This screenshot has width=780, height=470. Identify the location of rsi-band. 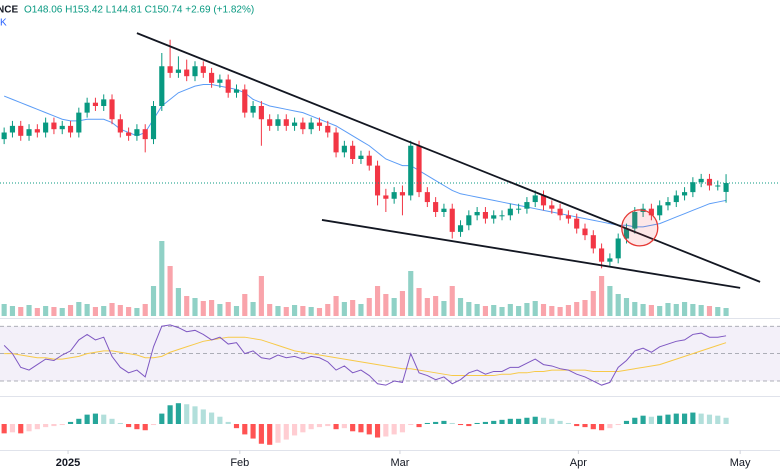
(390, 354).